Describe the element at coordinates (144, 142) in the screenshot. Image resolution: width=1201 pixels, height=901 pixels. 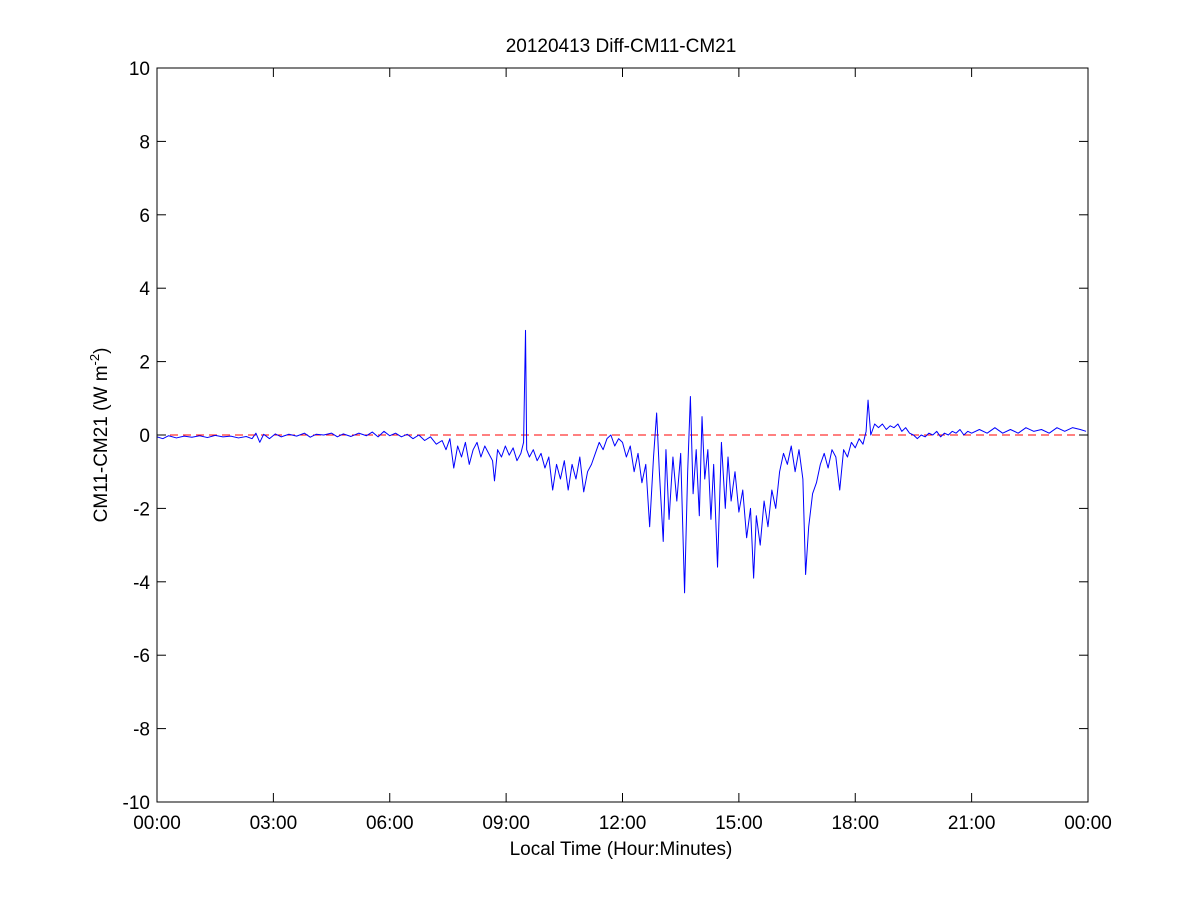
I see `y-tick-label-1: 8` at that location.